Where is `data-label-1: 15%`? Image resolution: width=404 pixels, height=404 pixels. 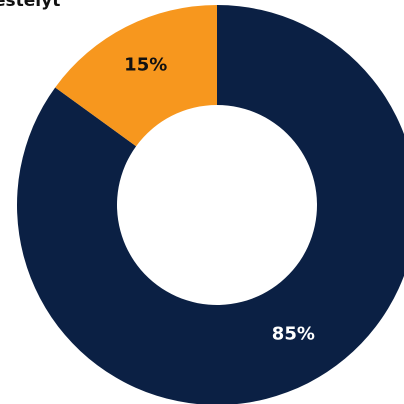 data-label-1: 15% is located at coordinates (145, 65).